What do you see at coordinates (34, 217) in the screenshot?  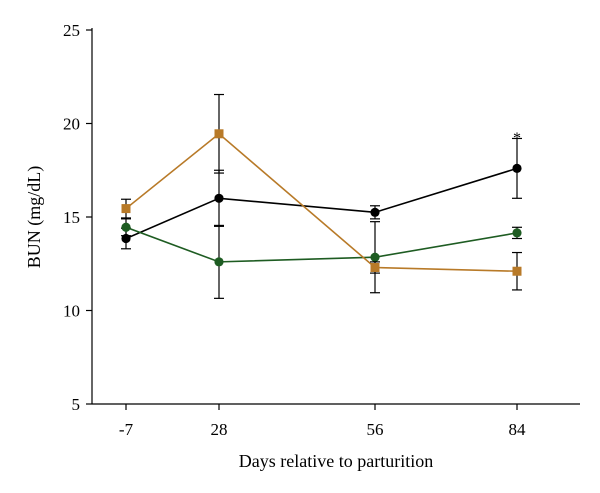 I see `y-axis-title: BUN (mg/dL)` at bounding box center [34, 217].